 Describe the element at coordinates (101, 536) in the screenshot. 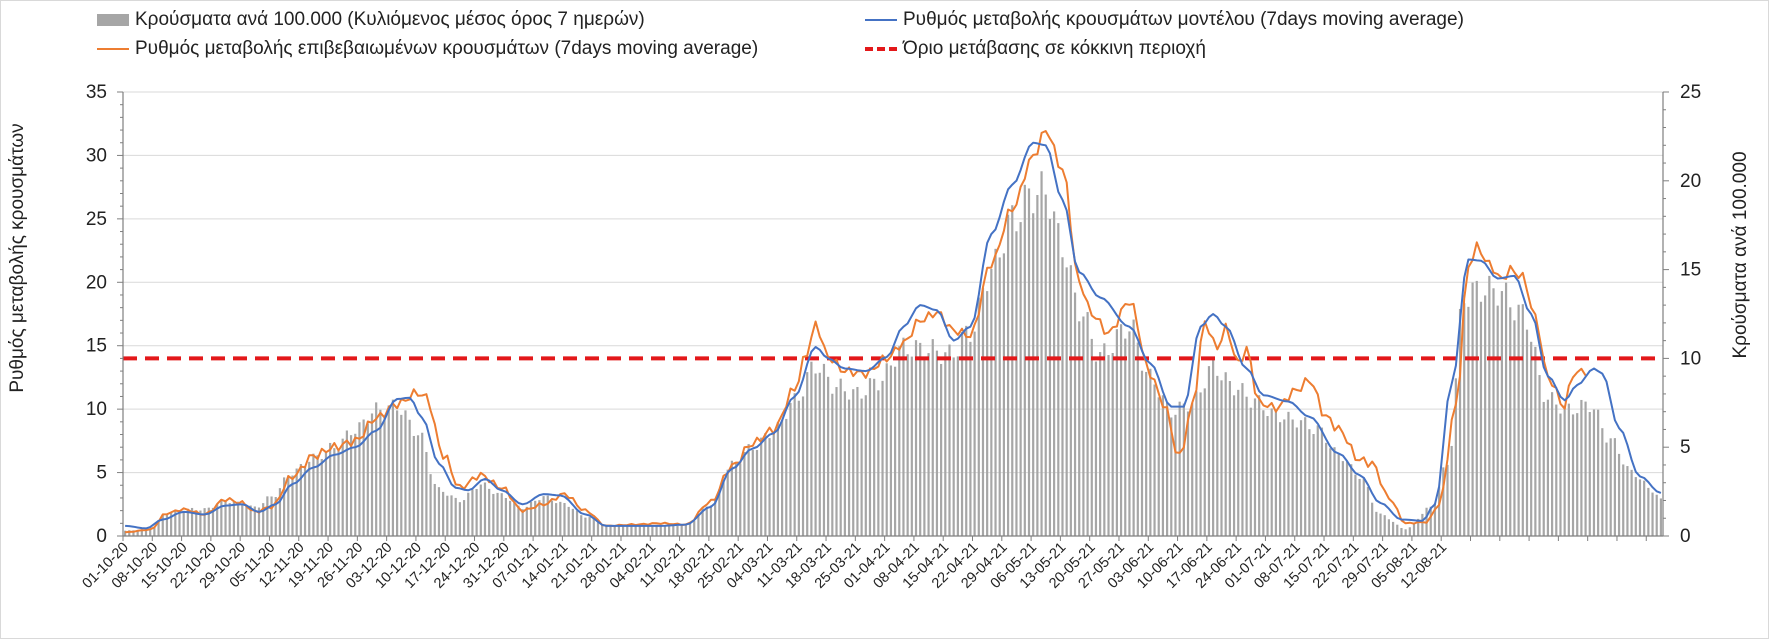

I see `y-left-tick-label: 0` at that location.